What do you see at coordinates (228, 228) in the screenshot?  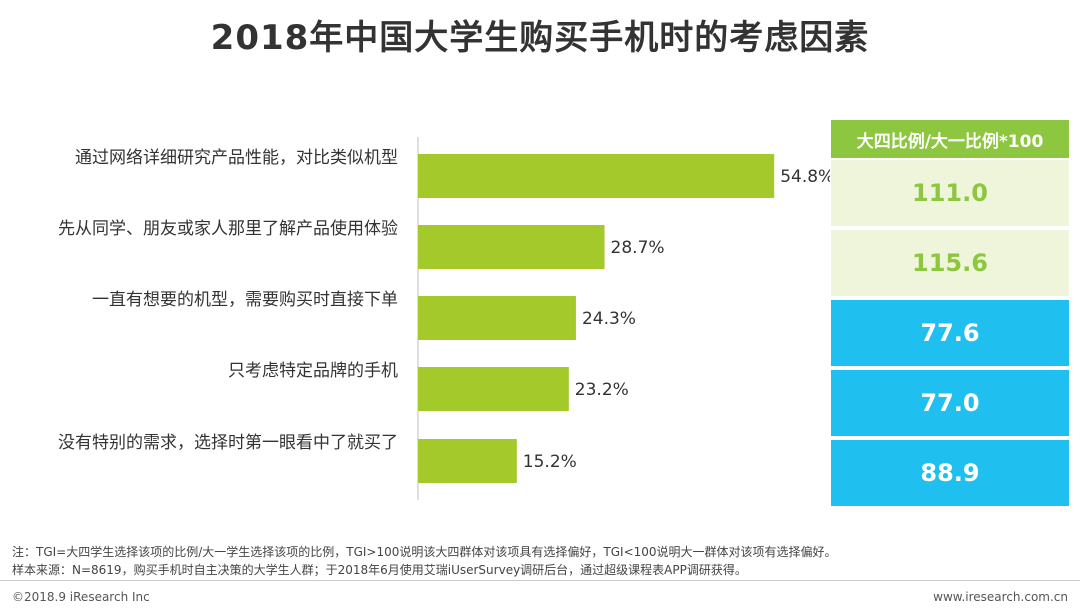 I see `category-label: 先从同学、朋友或家人那里了解产品使用体验` at bounding box center [228, 228].